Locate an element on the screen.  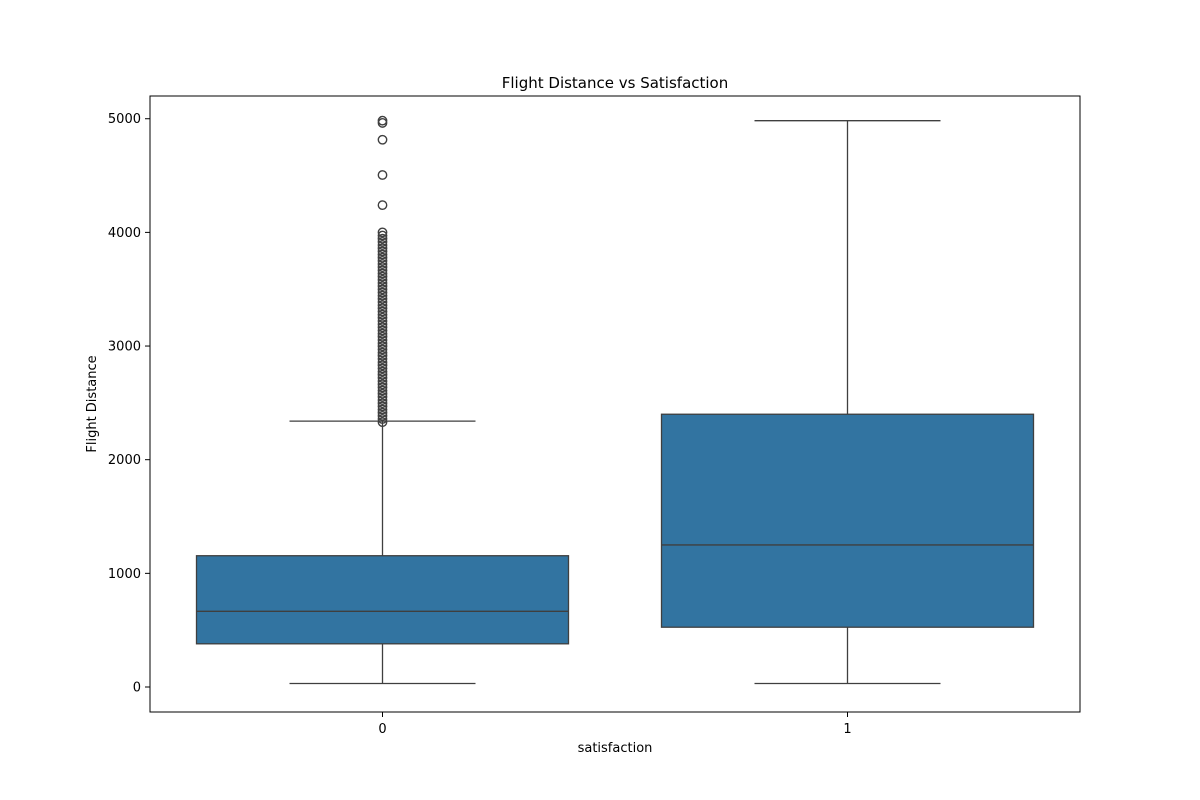
x-tick-label: 0 is located at coordinates (382, 729).